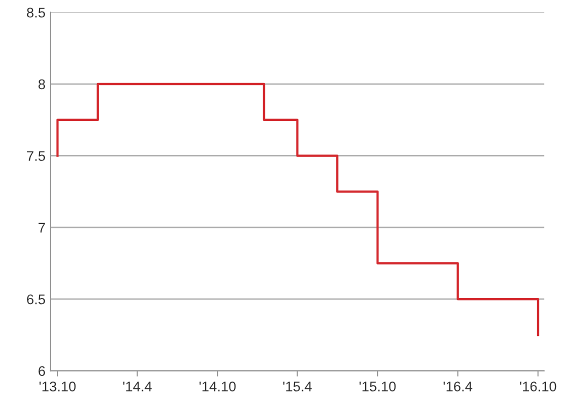 The height and width of the screenshot is (412, 561). What do you see at coordinates (36, 13) in the screenshot?
I see `y-tick-label: 8.5` at bounding box center [36, 13].